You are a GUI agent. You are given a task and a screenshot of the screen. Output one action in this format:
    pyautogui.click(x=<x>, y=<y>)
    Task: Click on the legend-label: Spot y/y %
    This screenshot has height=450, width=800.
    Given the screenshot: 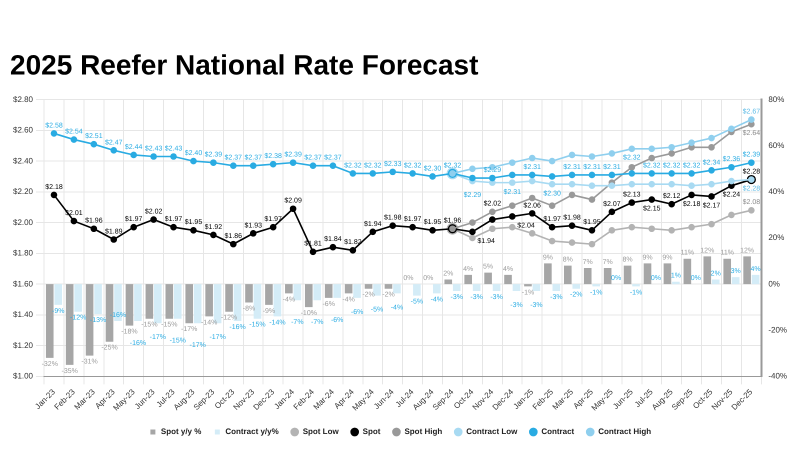 What is the action you would take?
    pyautogui.click(x=181, y=431)
    